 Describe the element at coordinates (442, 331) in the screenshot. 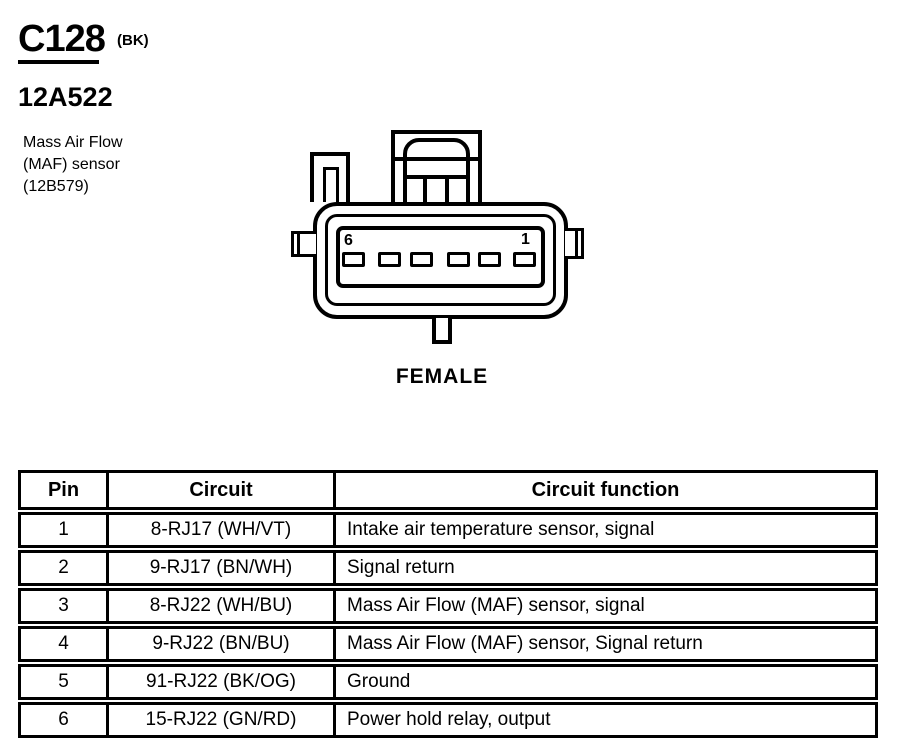

I see `bottom-index-tab` at that location.